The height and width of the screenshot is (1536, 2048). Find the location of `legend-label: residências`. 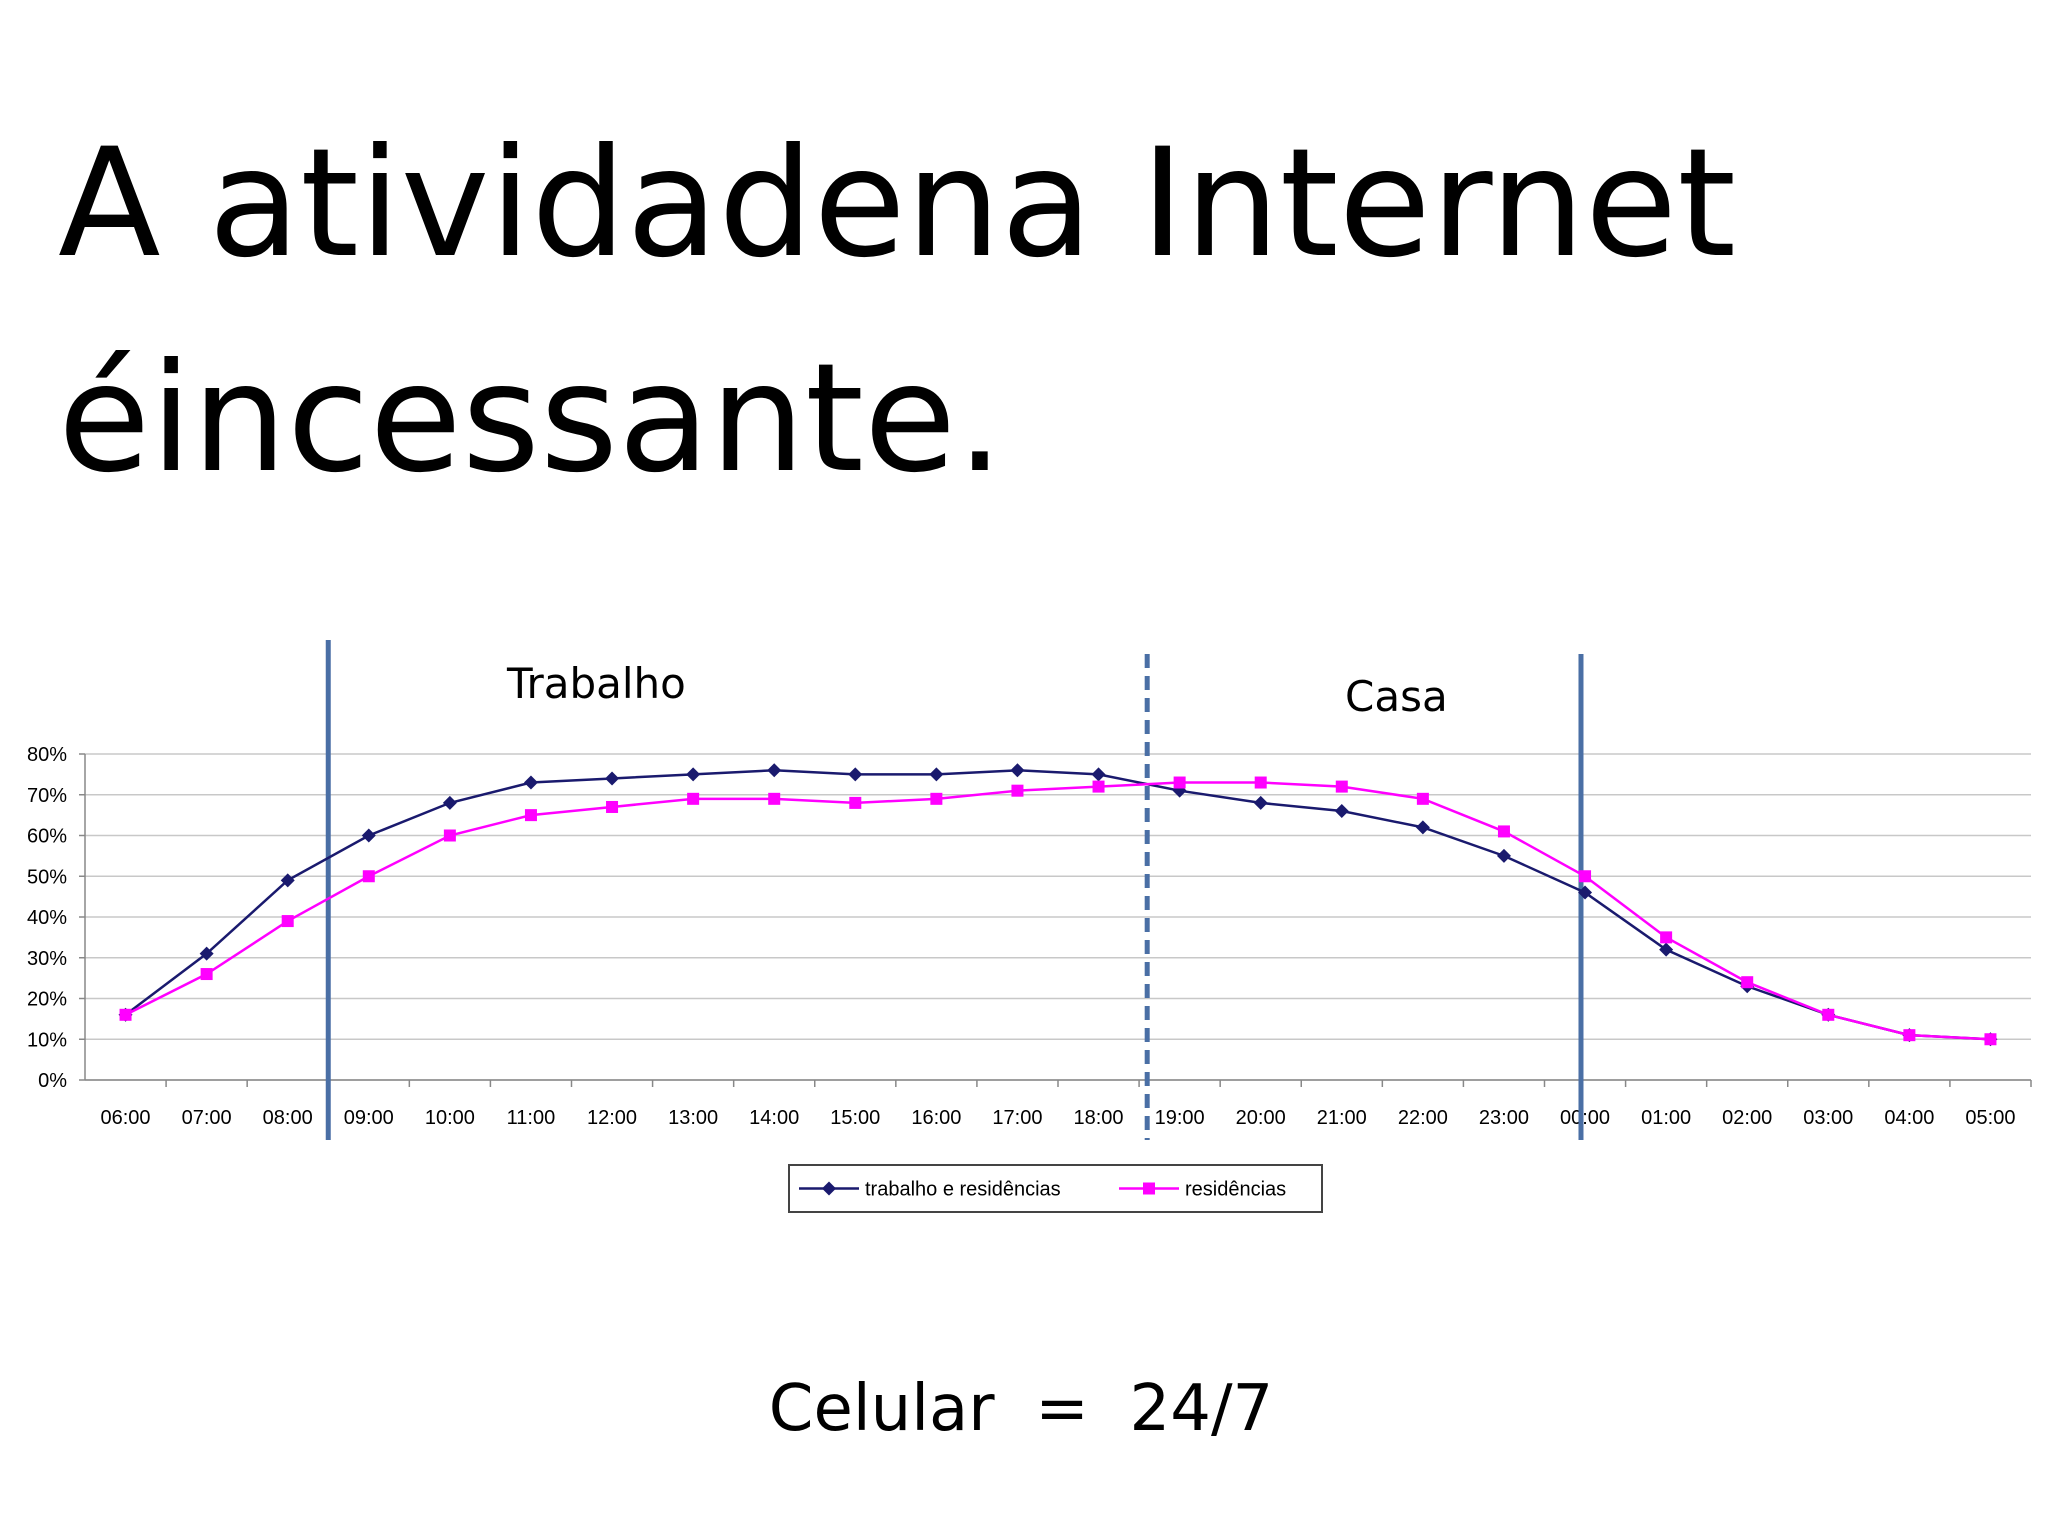

legend-label: residências is located at coordinates (1235, 1190).